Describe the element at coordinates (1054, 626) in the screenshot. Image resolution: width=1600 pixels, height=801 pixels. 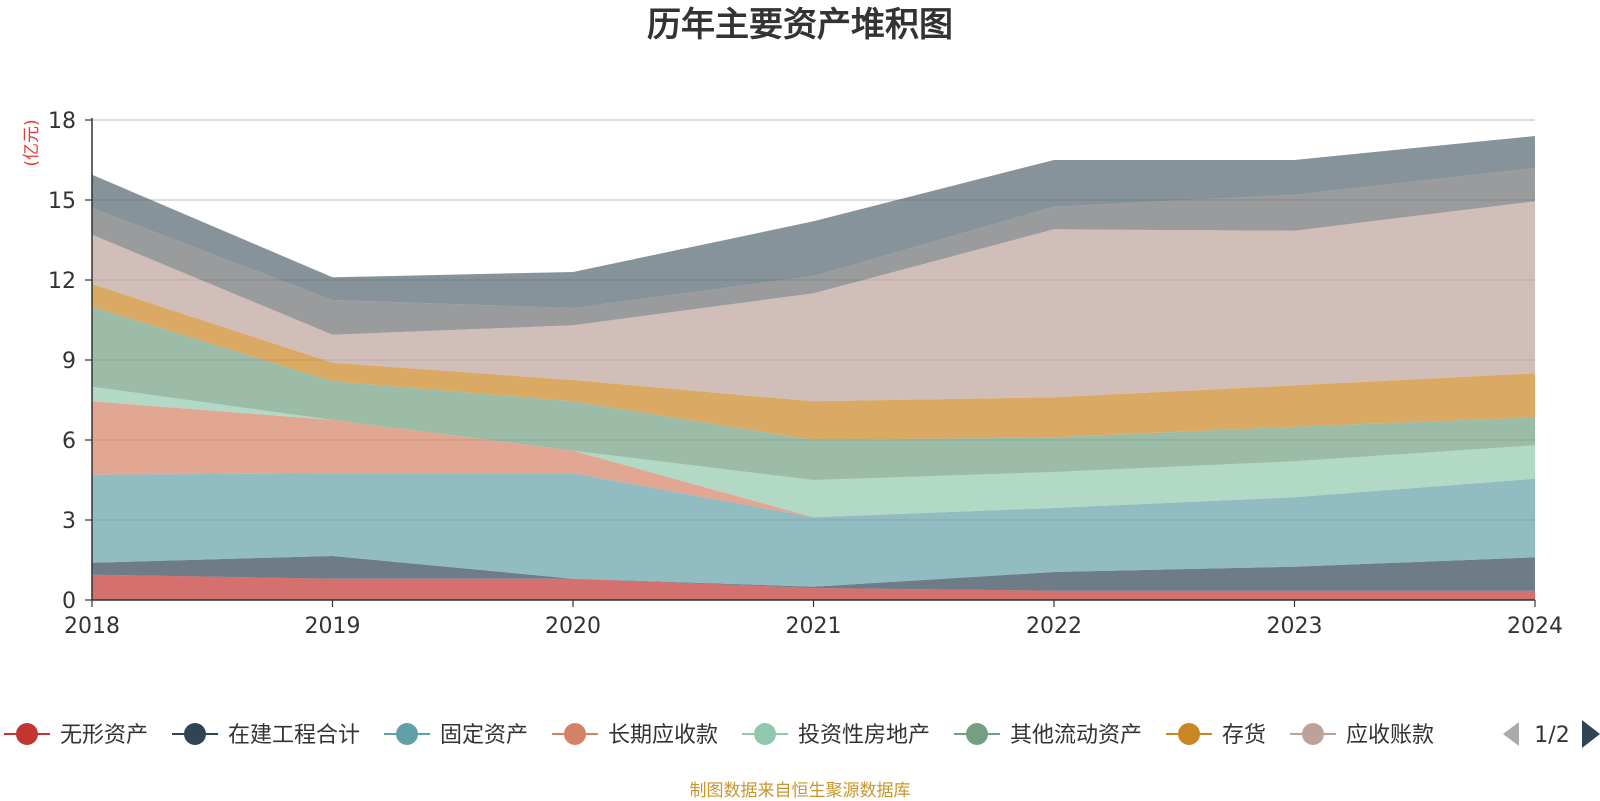
I see `x-tick-label: 2022` at that location.